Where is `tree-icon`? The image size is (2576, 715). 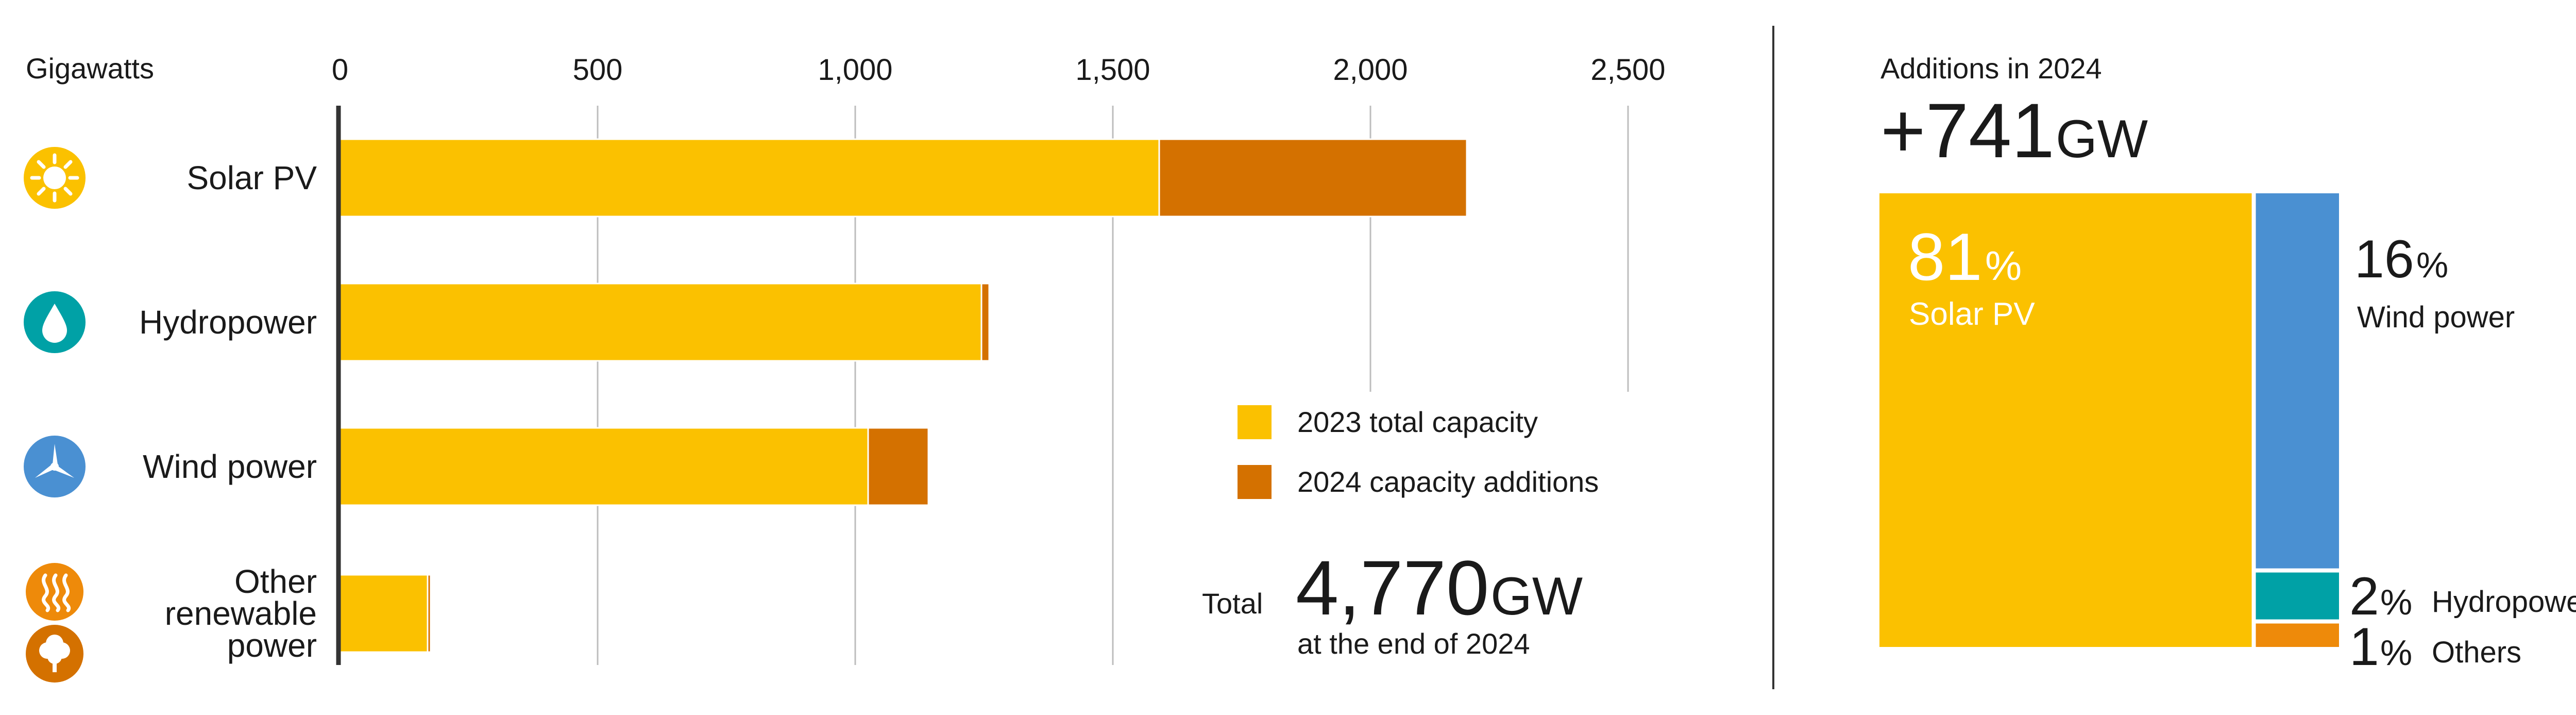
tree-icon is located at coordinates (54, 654).